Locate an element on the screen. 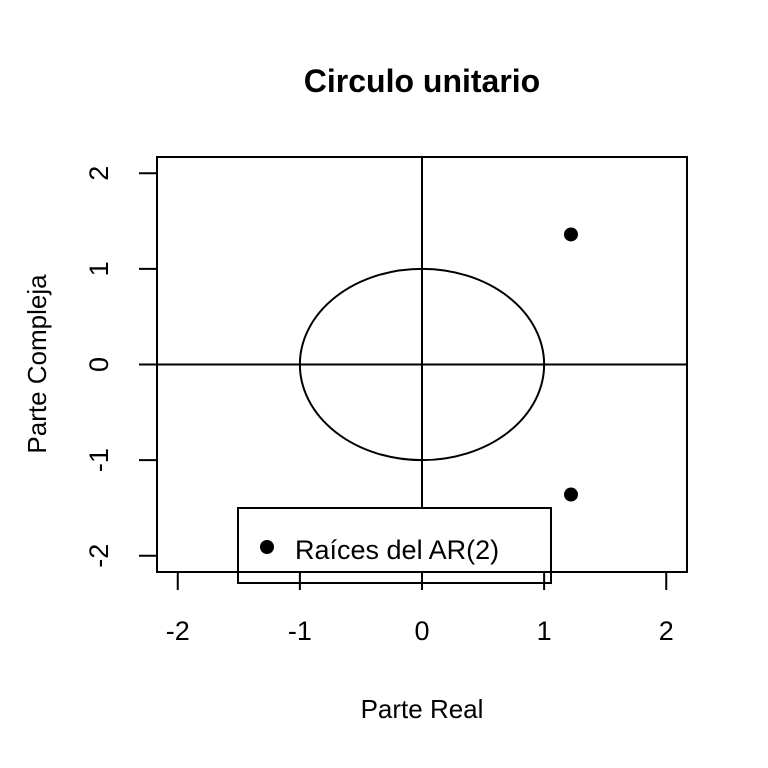  y-tick-label: -1 is located at coordinates (99, 460).